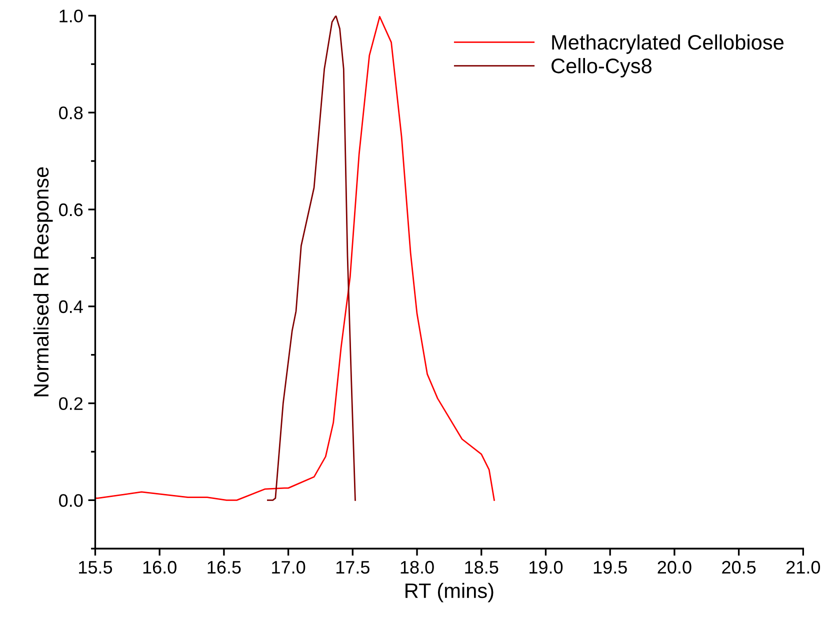  I want to click on legend-label: Methacrylated Cellobiose, so click(668, 44).